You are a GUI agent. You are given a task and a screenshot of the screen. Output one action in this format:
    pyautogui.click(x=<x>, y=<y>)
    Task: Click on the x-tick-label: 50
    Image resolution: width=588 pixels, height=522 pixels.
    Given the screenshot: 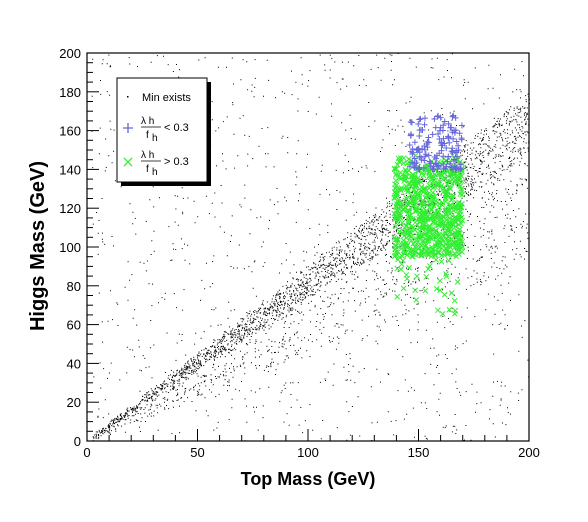 What is the action you would take?
    pyautogui.click(x=197, y=452)
    